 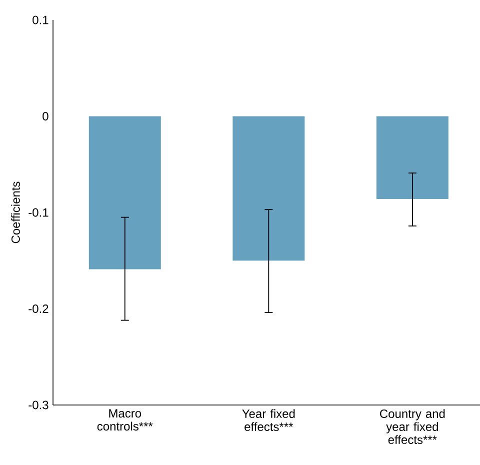 What do you see at coordinates (268, 420) in the screenshot?
I see `x-tick-label: Year fixed effects***` at bounding box center [268, 420].